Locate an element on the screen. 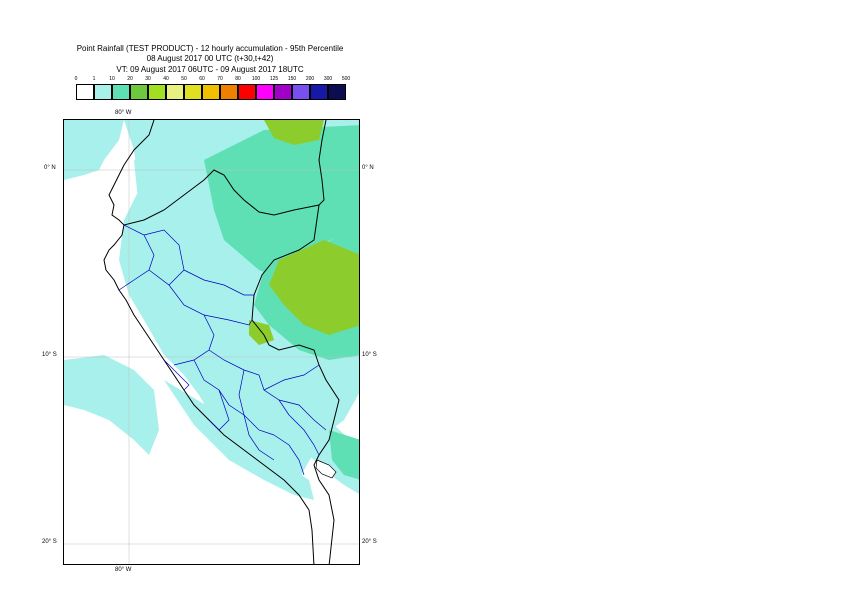 The height and width of the screenshot is (596, 842). rain-area-amazon-north is located at coordinates (281, 202).